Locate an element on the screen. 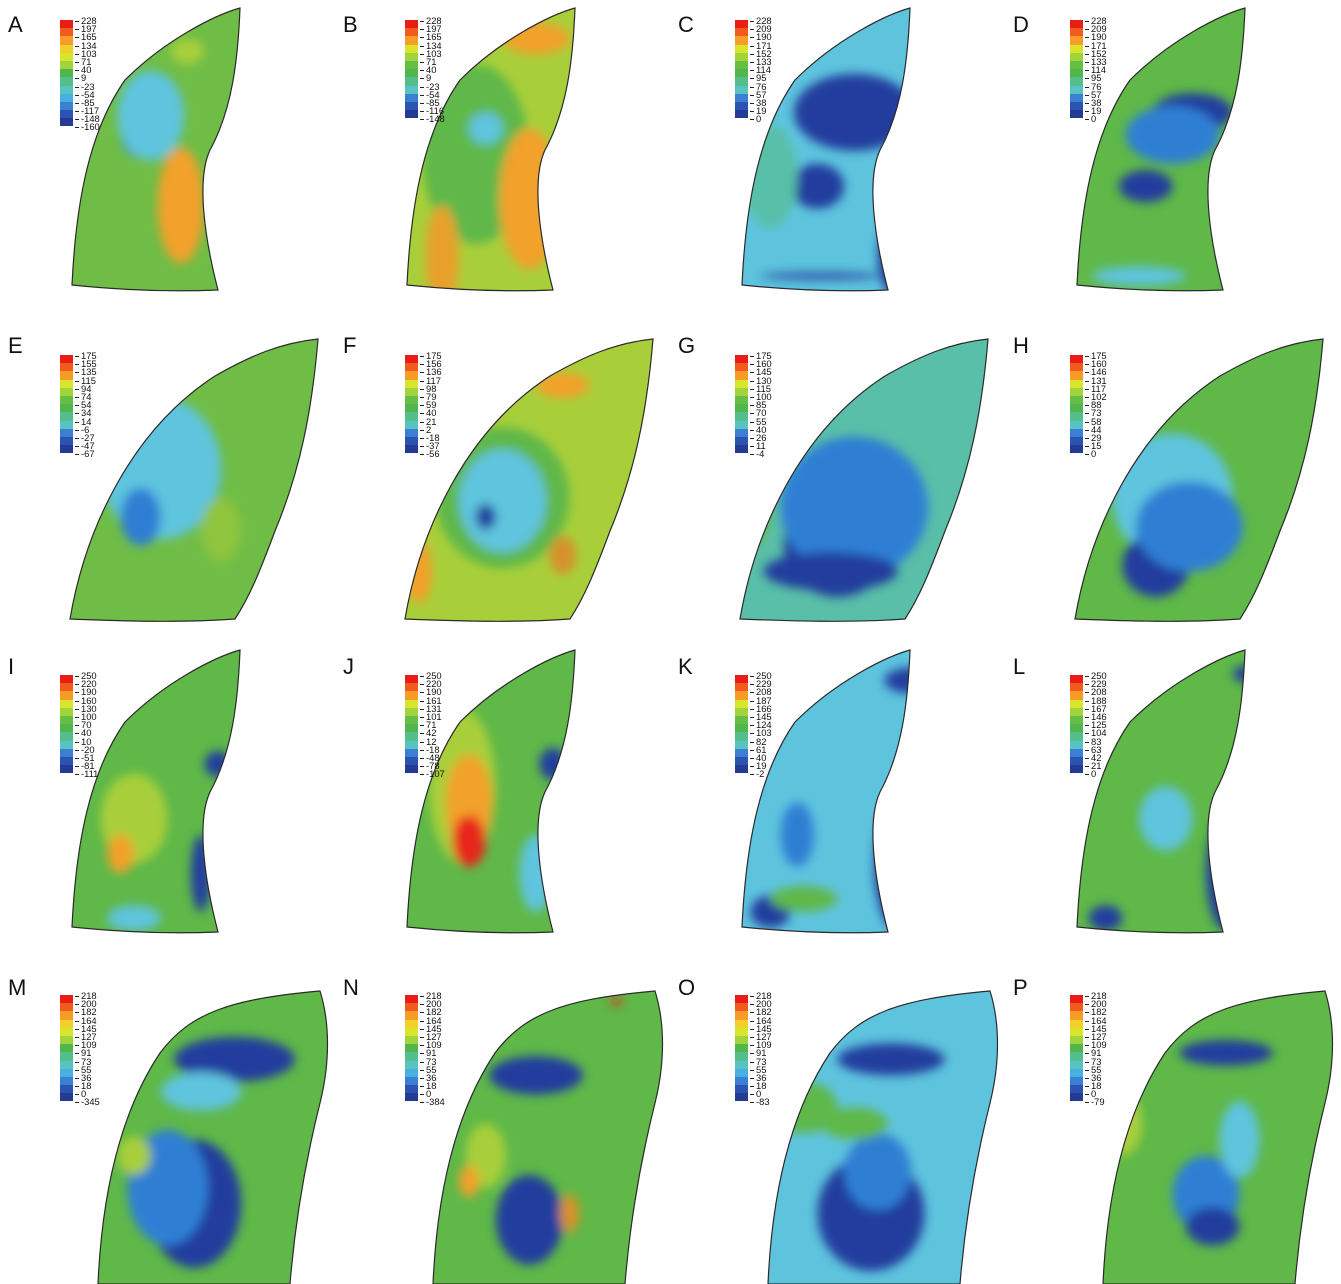 The height and width of the screenshot is (1284, 1341). legend-tick-label: 109 is located at coordinates (432, 1045).